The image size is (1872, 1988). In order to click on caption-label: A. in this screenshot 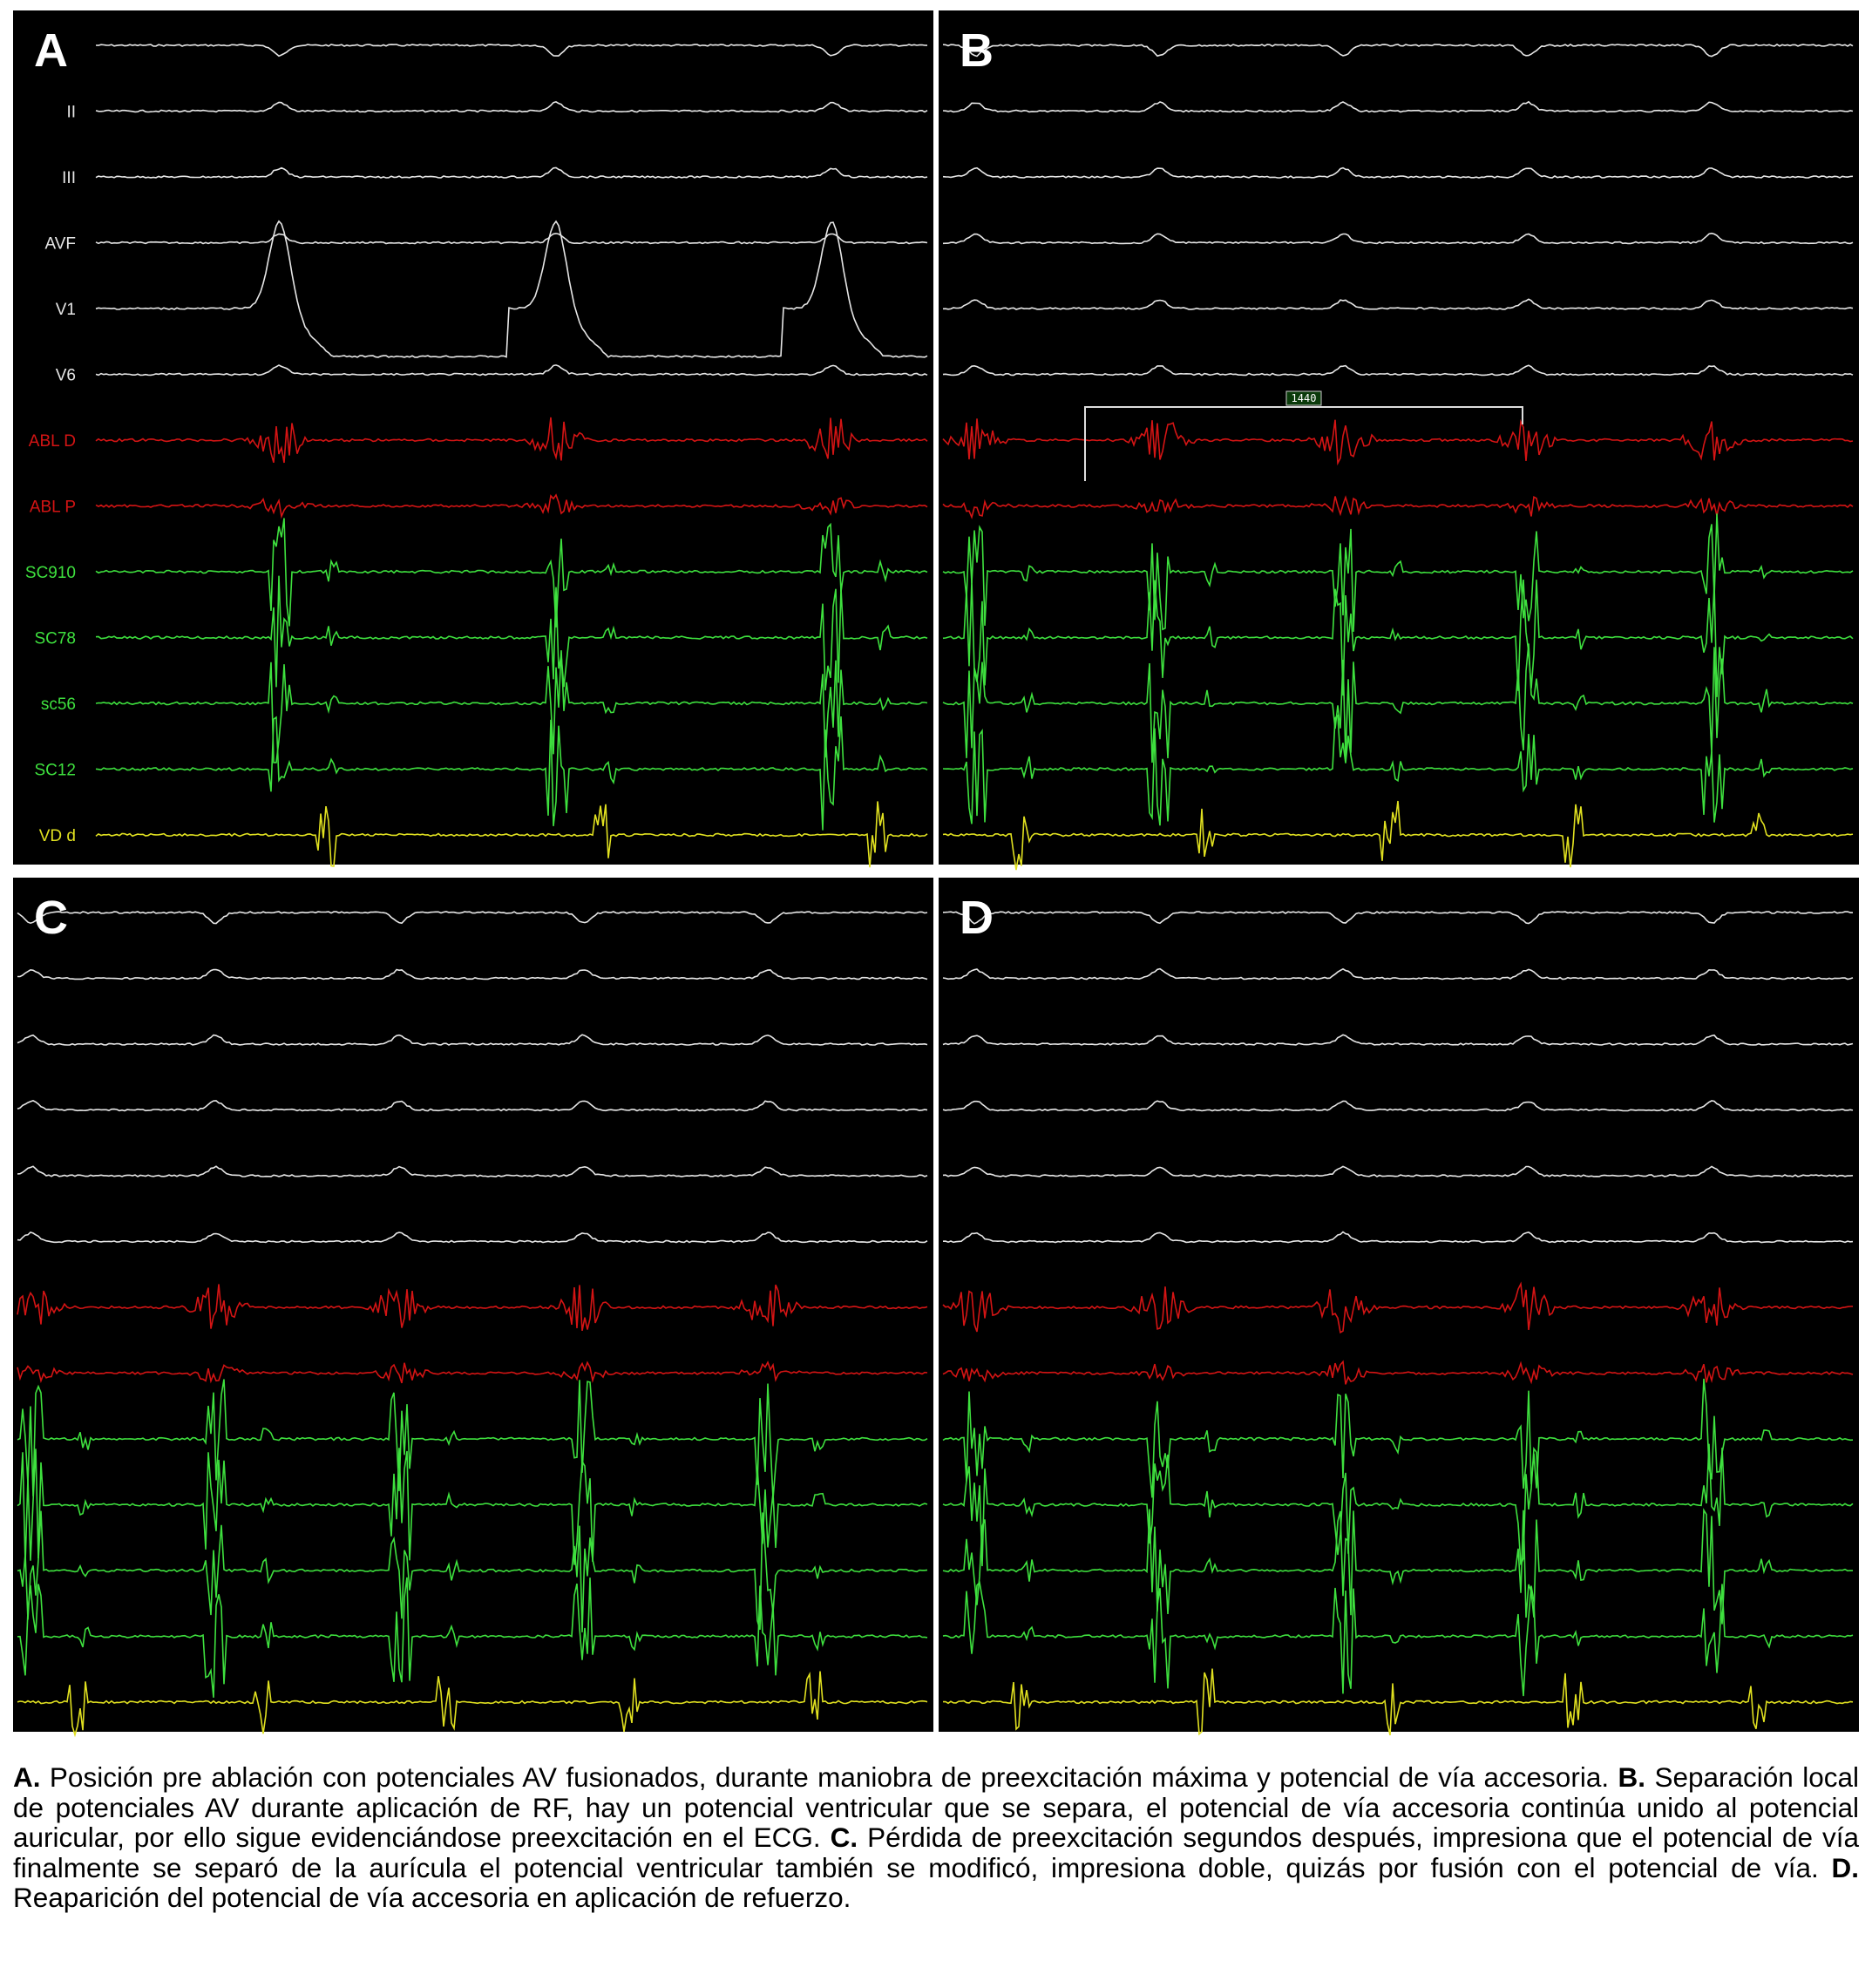, I will do `click(27, 1777)`.